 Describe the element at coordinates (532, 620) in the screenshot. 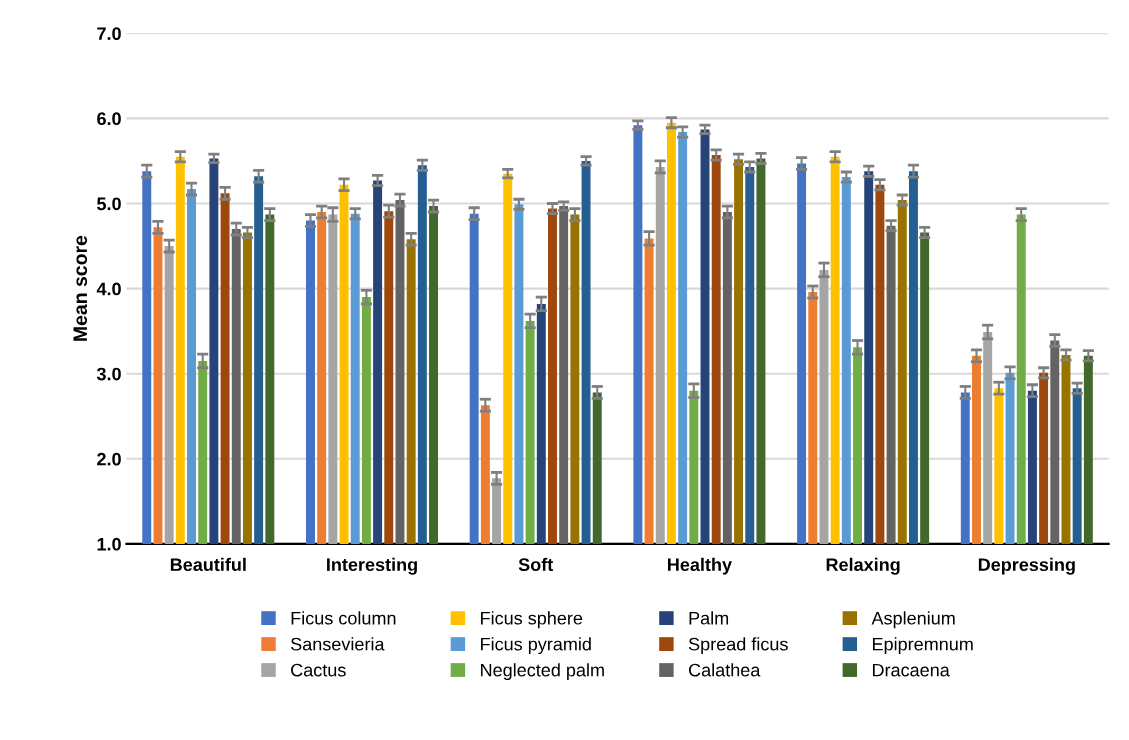

I see `legend-label: Ficus sphere` at that location.